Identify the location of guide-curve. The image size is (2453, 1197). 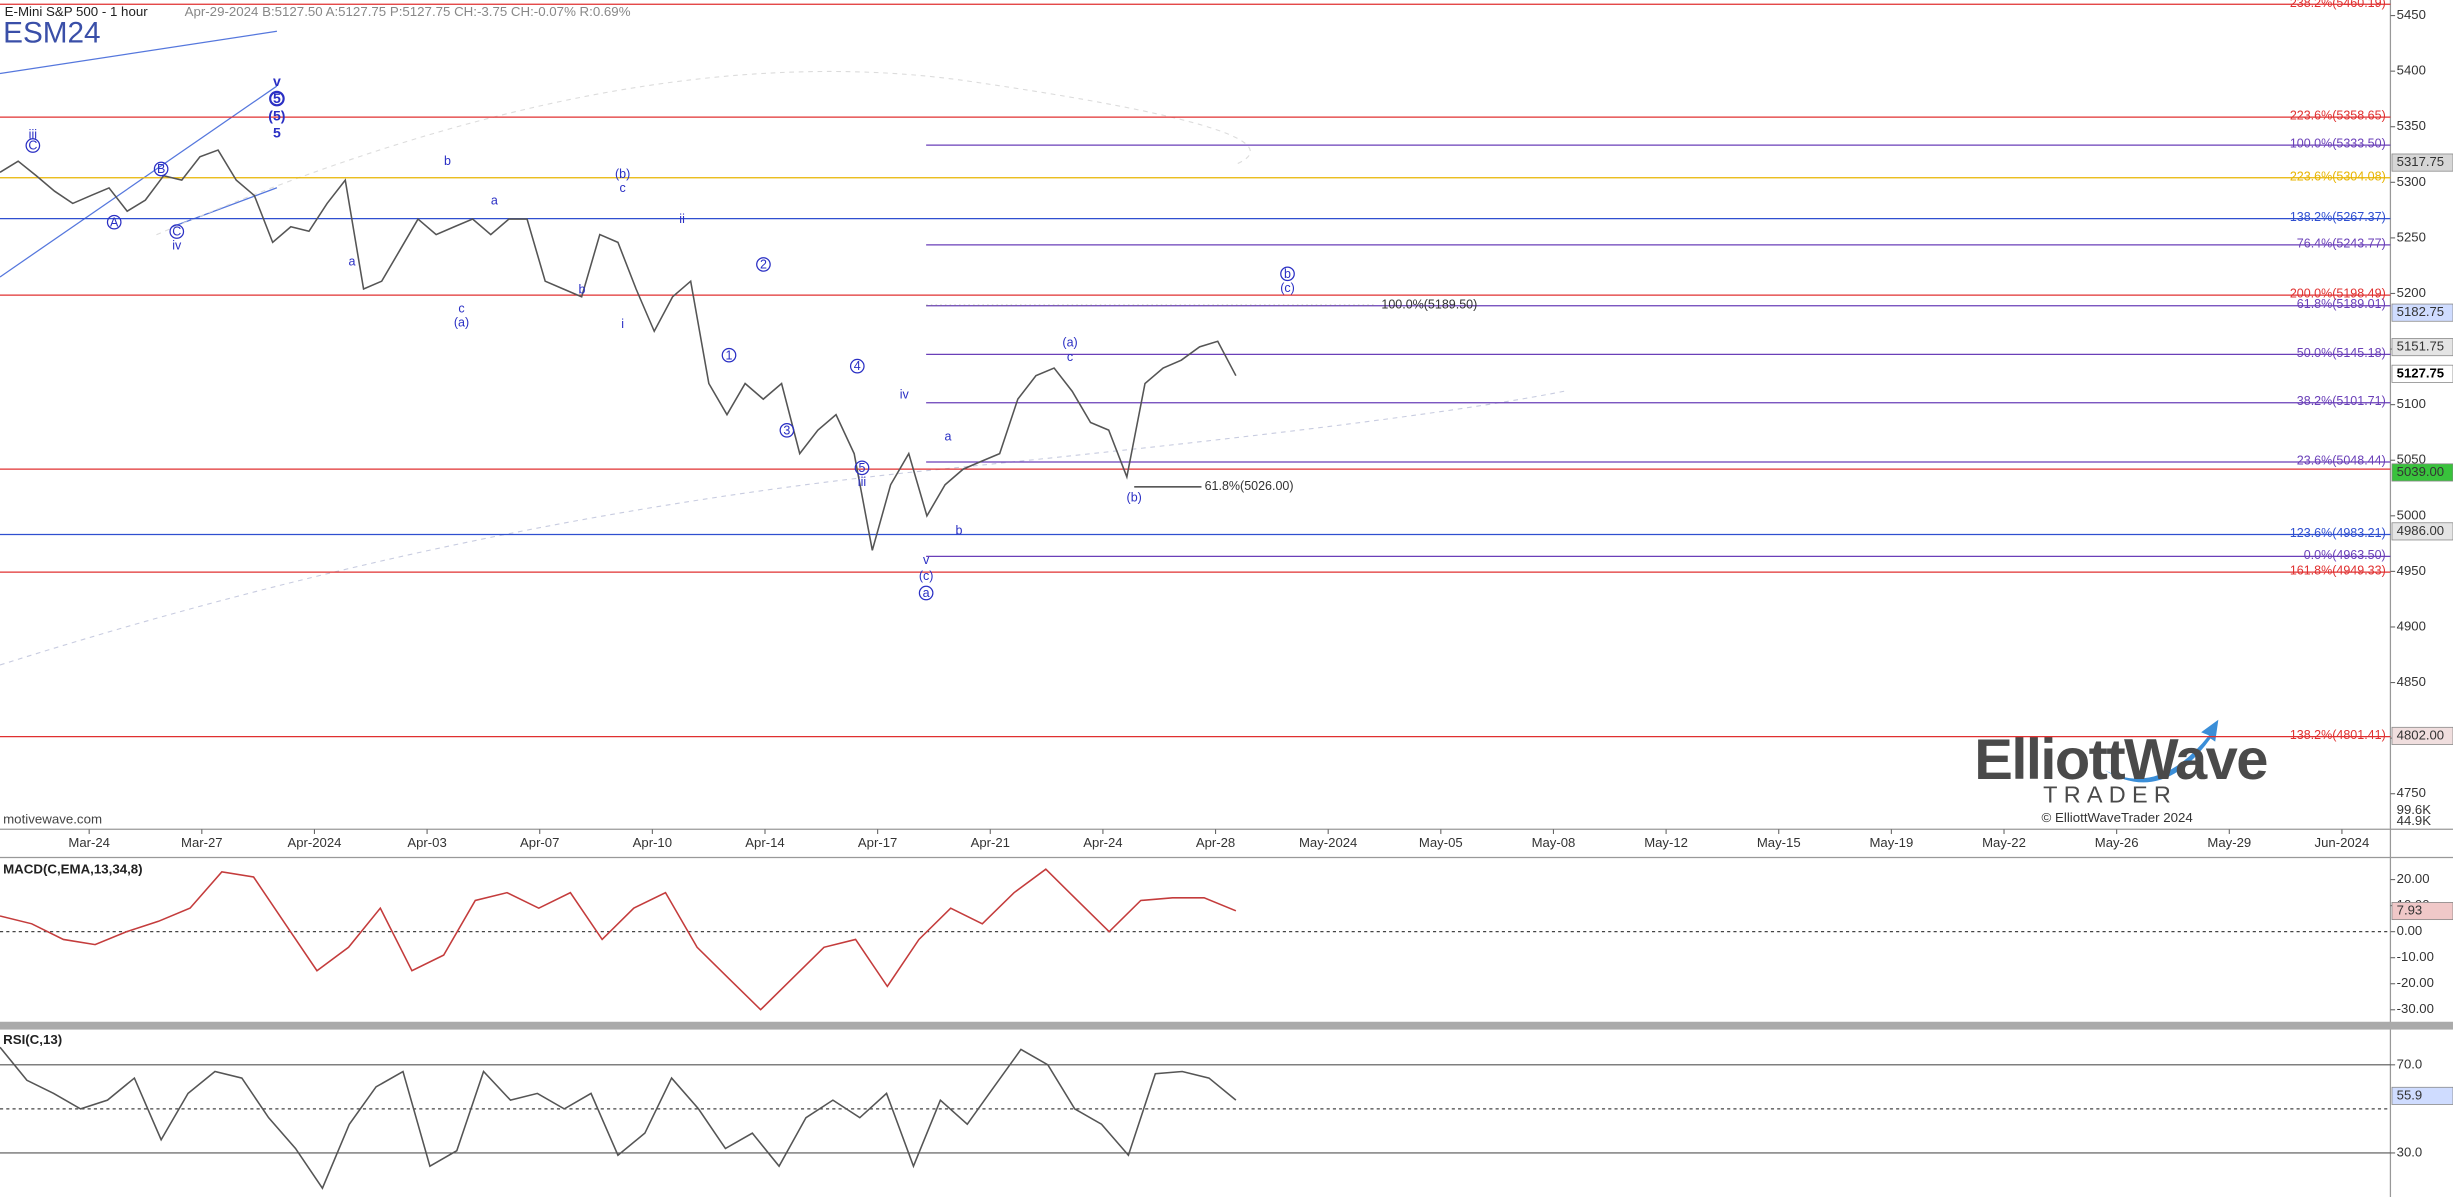
(703, 153).